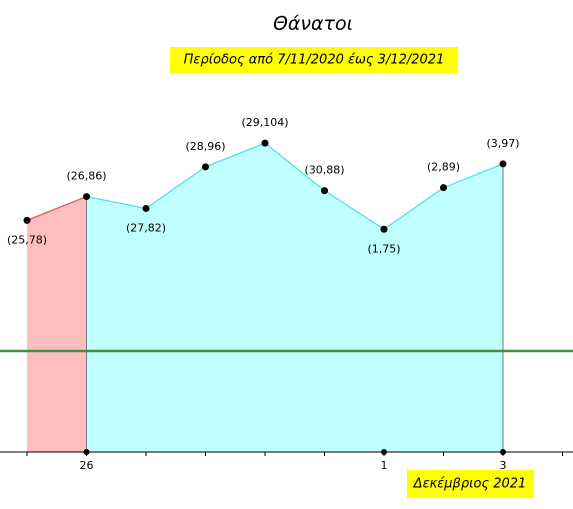  Describe the element at coordinates (313, 24) in the screenshot. I see `chart-title: Θάνατοι` at that location.